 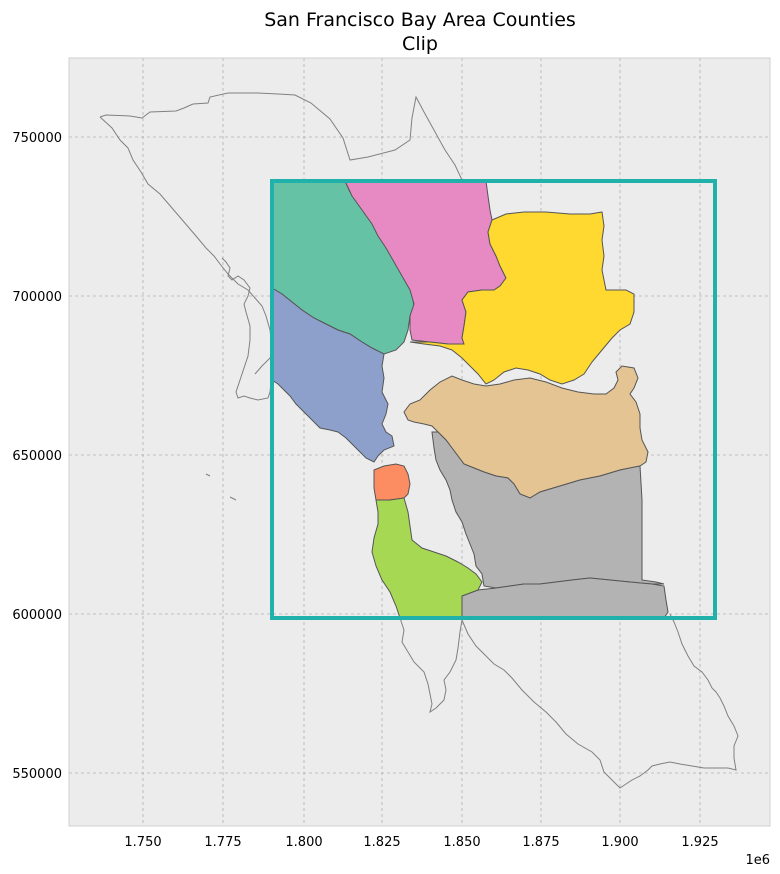 What do you see at coordinates (431, 665) in the screenshot?
I see `outline-south-west` at bounding box center [431, 665].